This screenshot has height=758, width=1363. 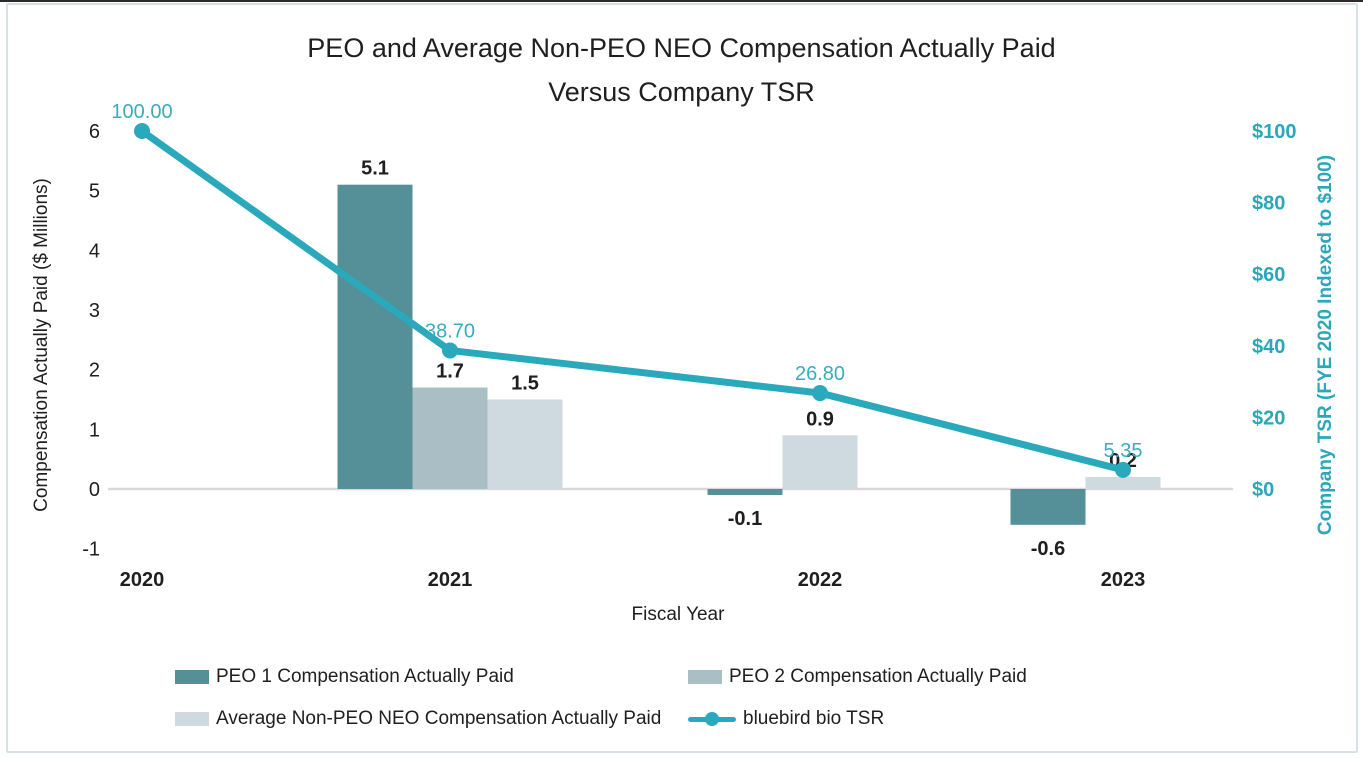 What do you see at coordinates (450, 580) in the screenshot?
I see `x-axis-tick-2021: 2021` at bounding box center [450, 580].